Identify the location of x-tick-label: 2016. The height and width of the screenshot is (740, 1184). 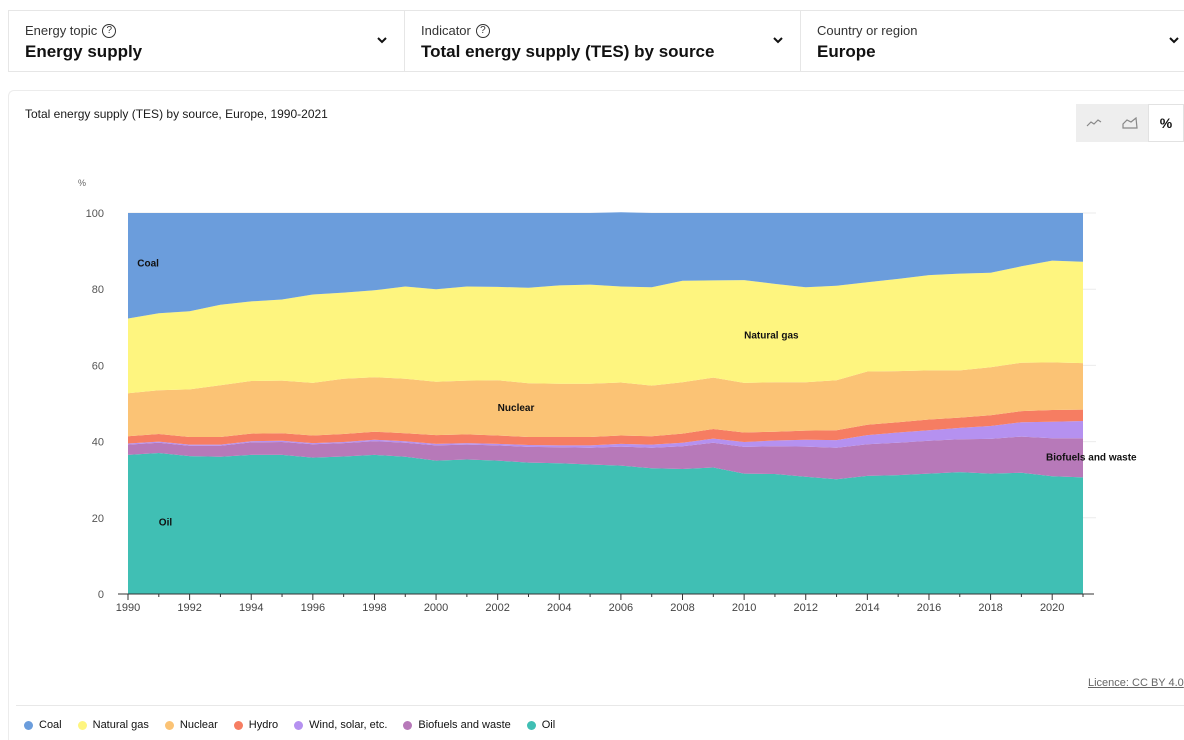
(929, 608).